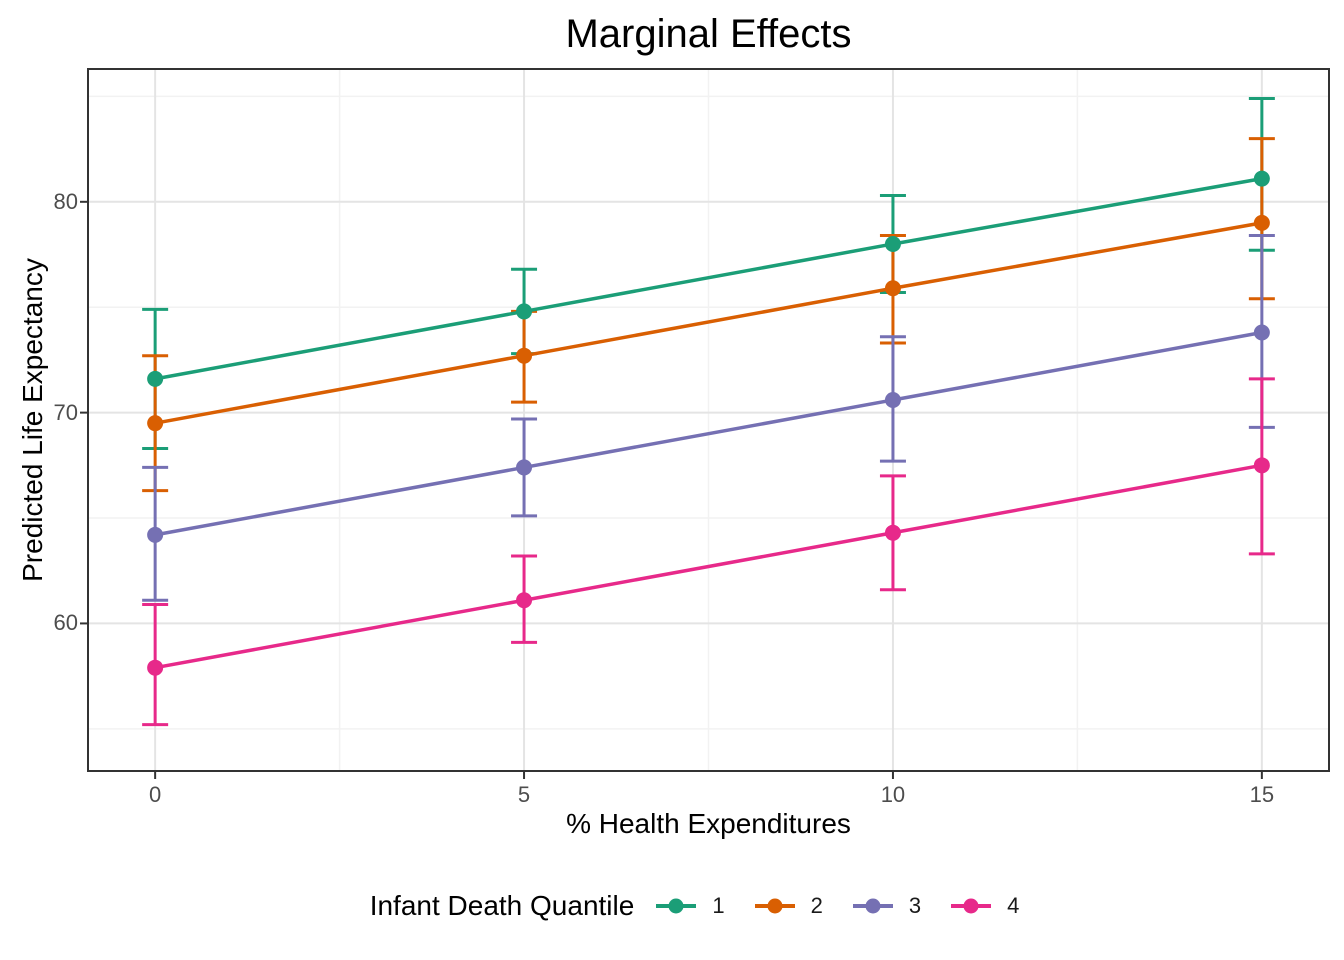 The width and height of the screenshot is (1344, 960). What do you see at coordinates (524, 794) in the screenshot?
I see `x-tick-label: 5` at bounding box center [524, 794].